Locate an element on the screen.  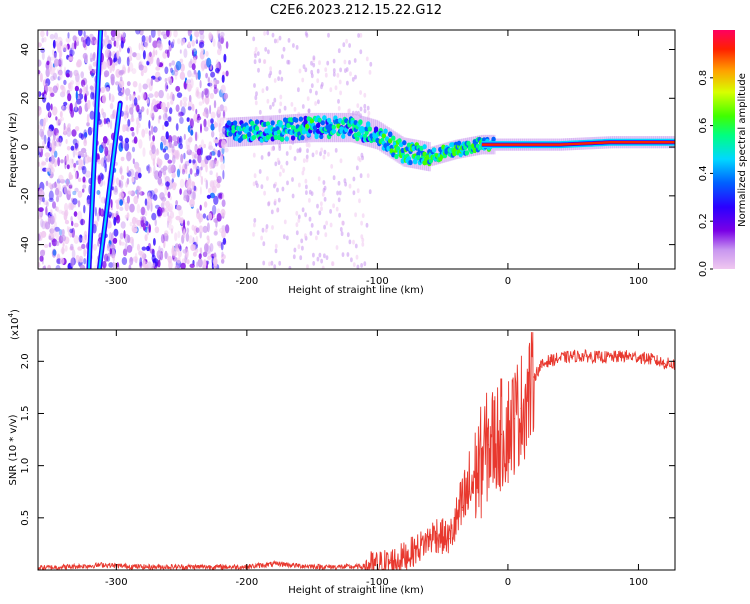
x-tick-label: -300 is located at coordinates (116, 281).